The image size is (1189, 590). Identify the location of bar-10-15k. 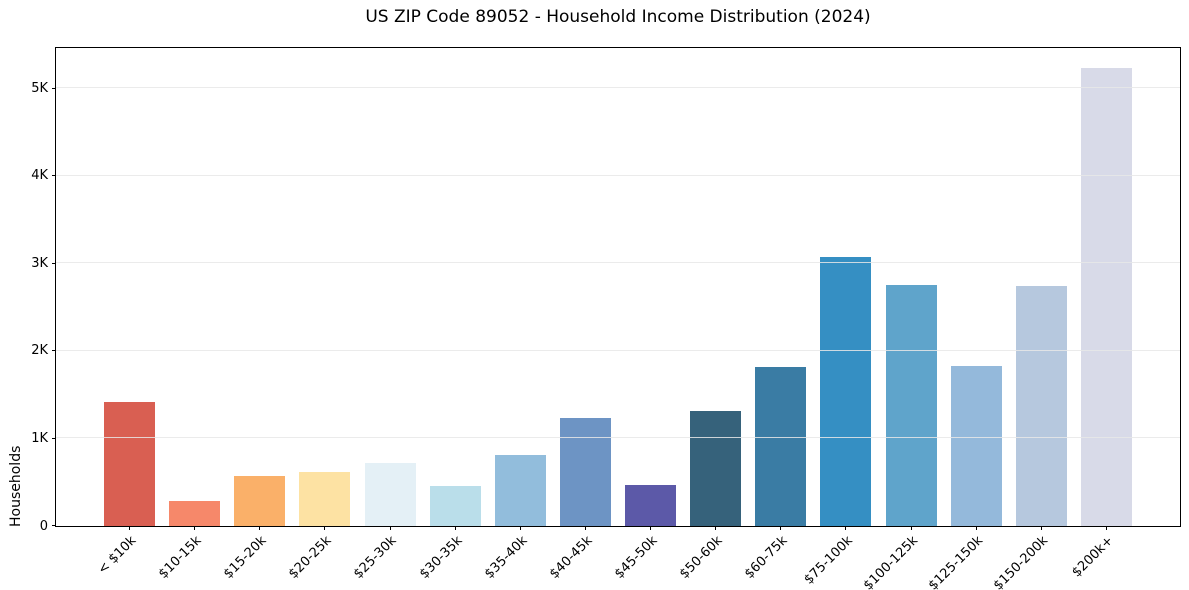
(195, 513).